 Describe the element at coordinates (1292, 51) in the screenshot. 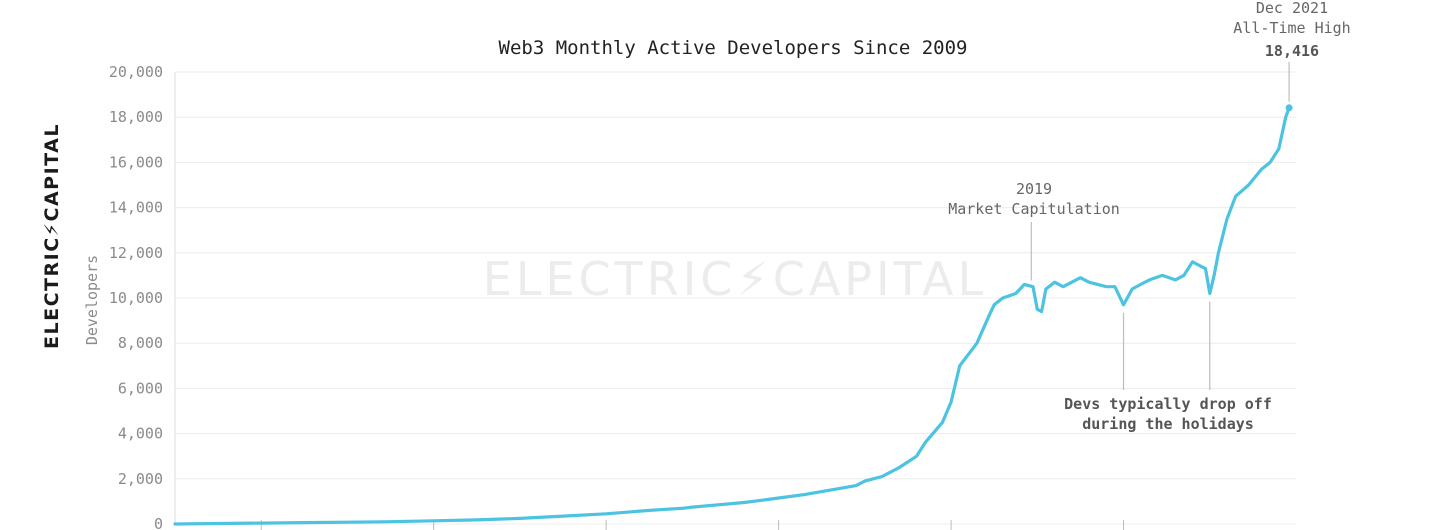

I see `all-time-high-value: 18,416` at that location.